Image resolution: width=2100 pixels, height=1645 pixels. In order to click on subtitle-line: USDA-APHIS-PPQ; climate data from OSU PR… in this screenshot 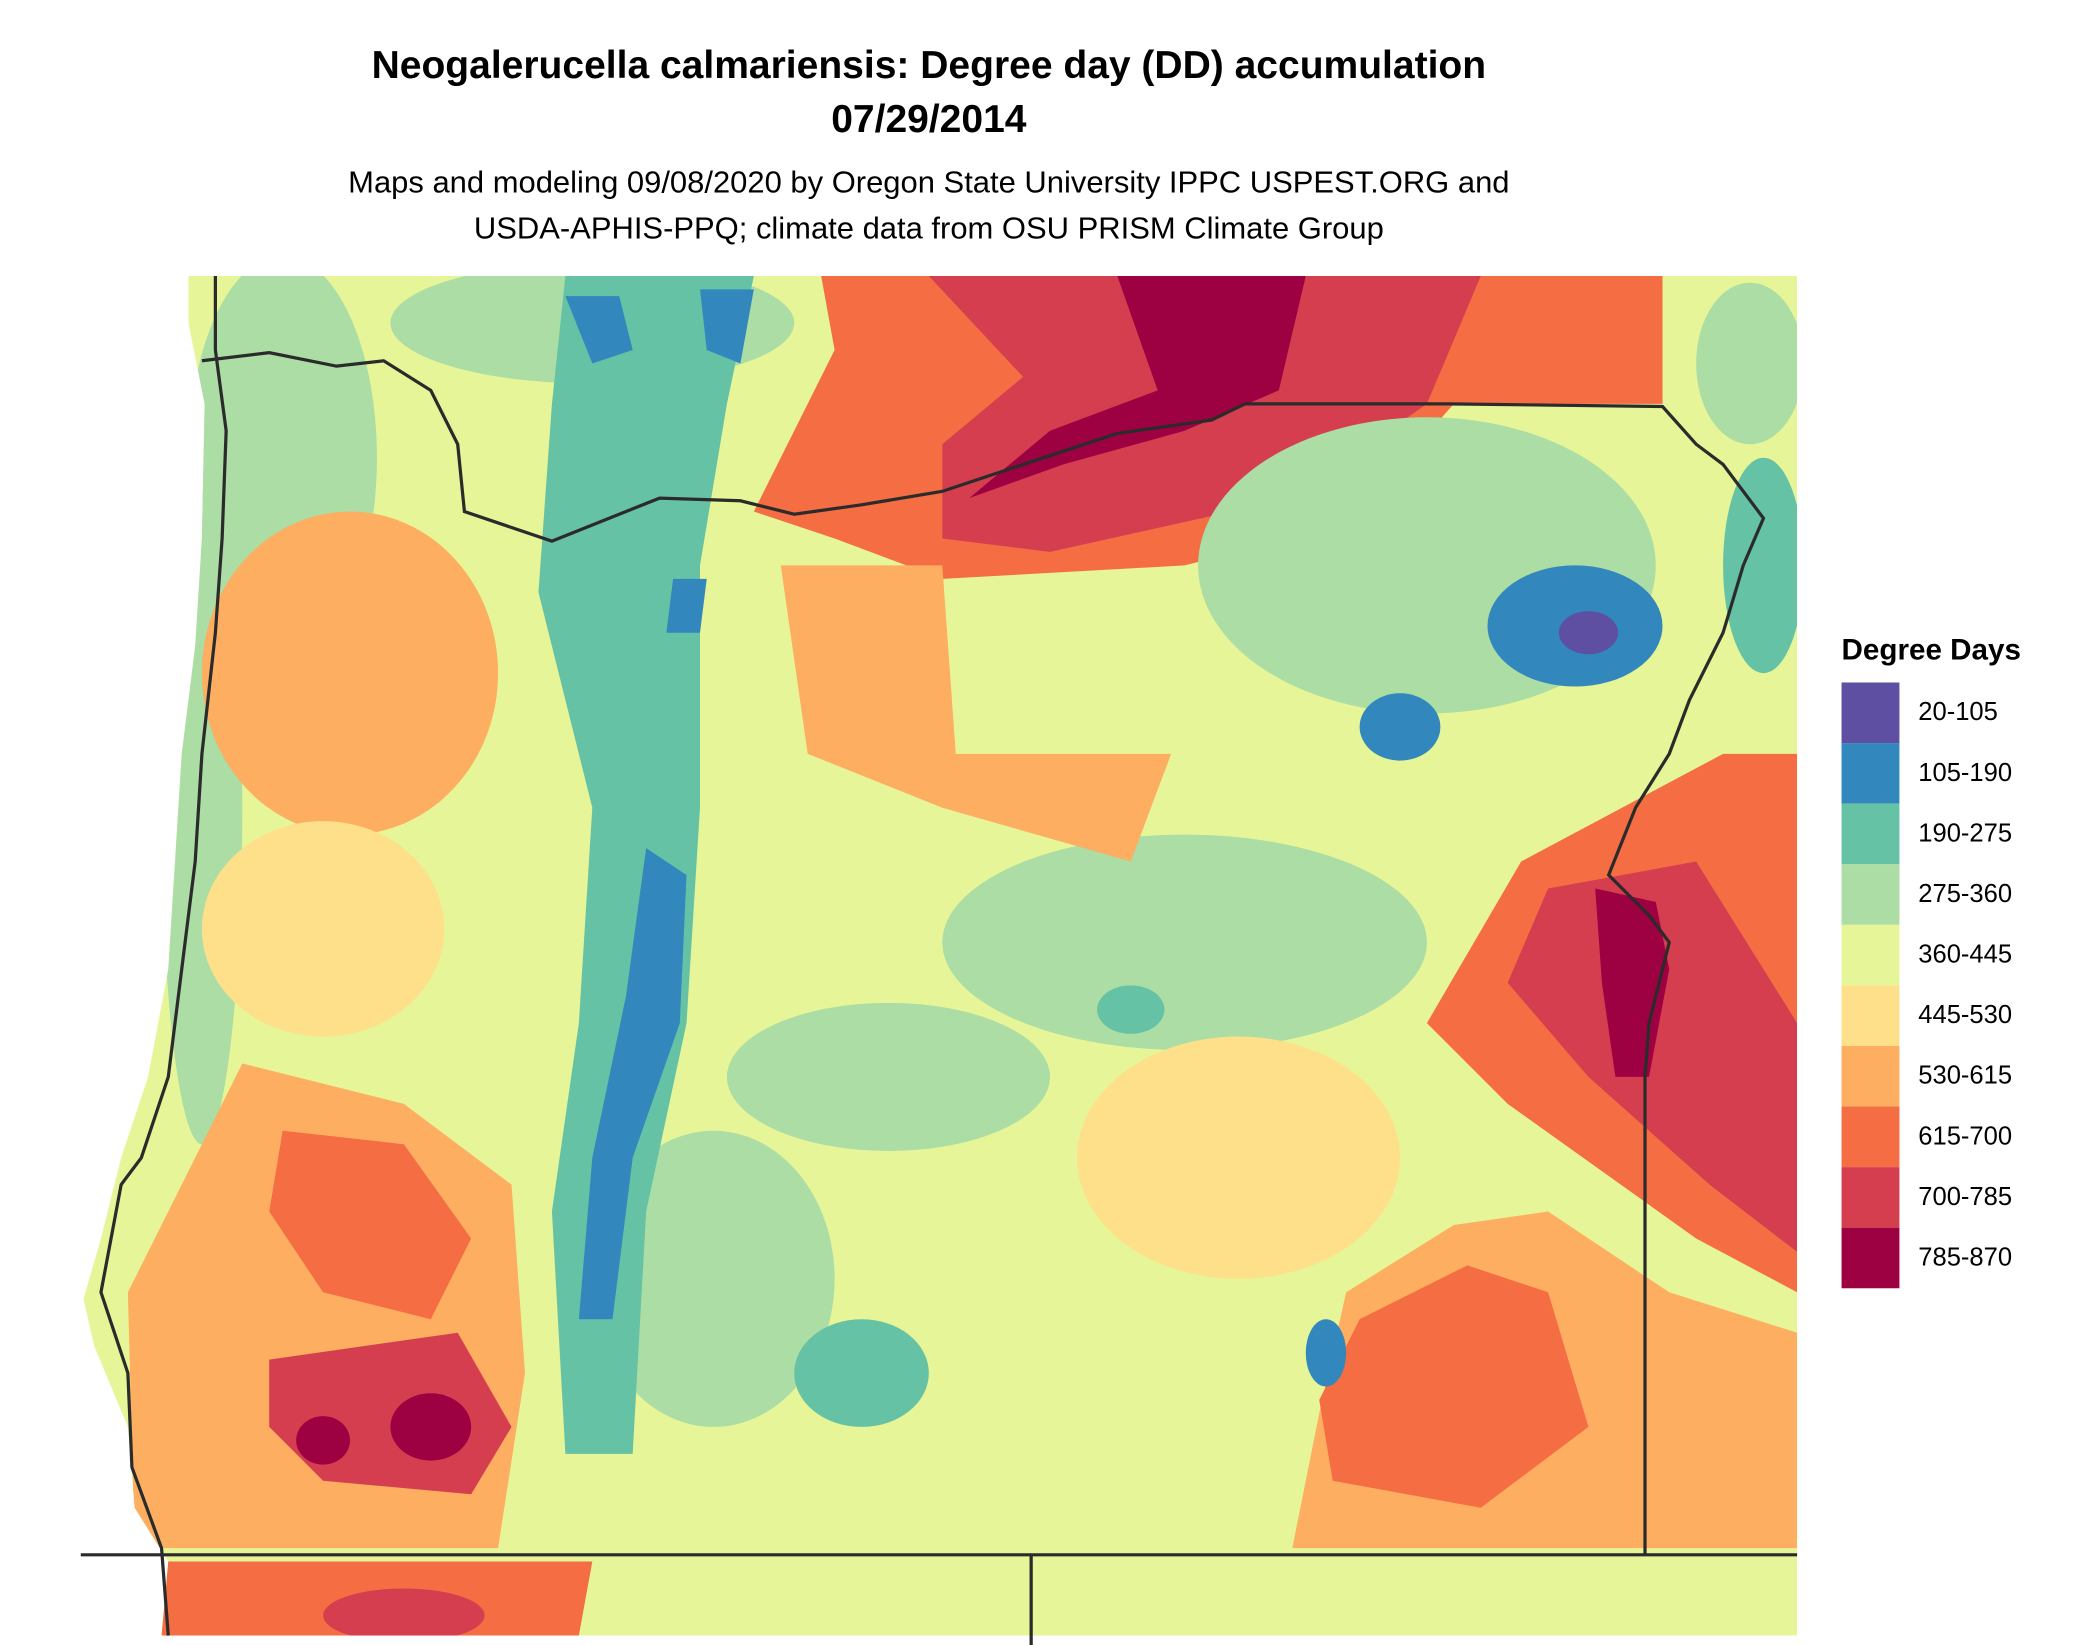, I will do `click(929, 227)`.